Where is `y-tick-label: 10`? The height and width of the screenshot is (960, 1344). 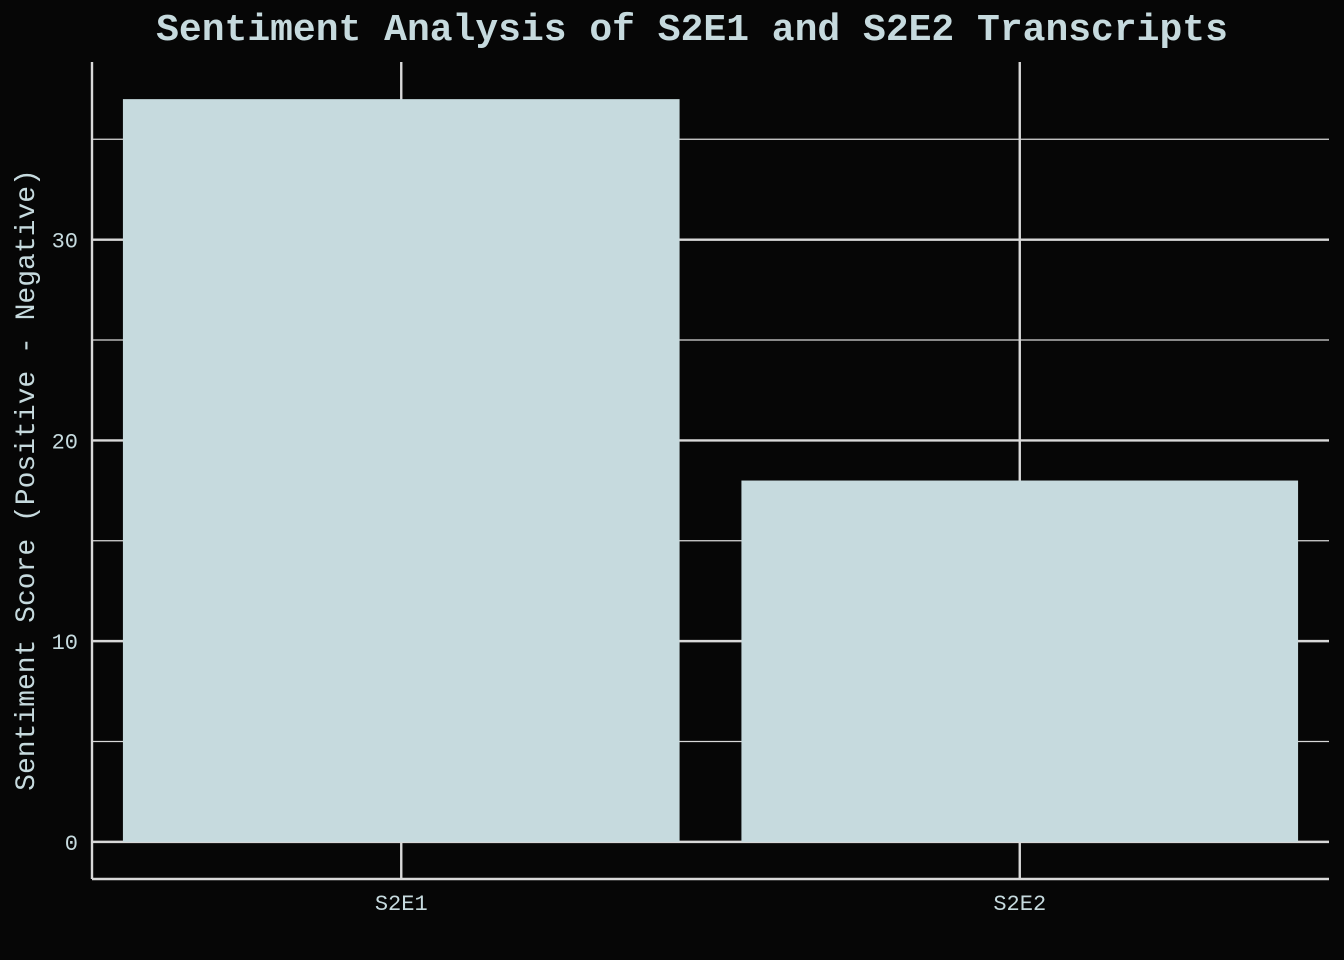 y-tick-label: 10 is located at coordinates (65, 643).